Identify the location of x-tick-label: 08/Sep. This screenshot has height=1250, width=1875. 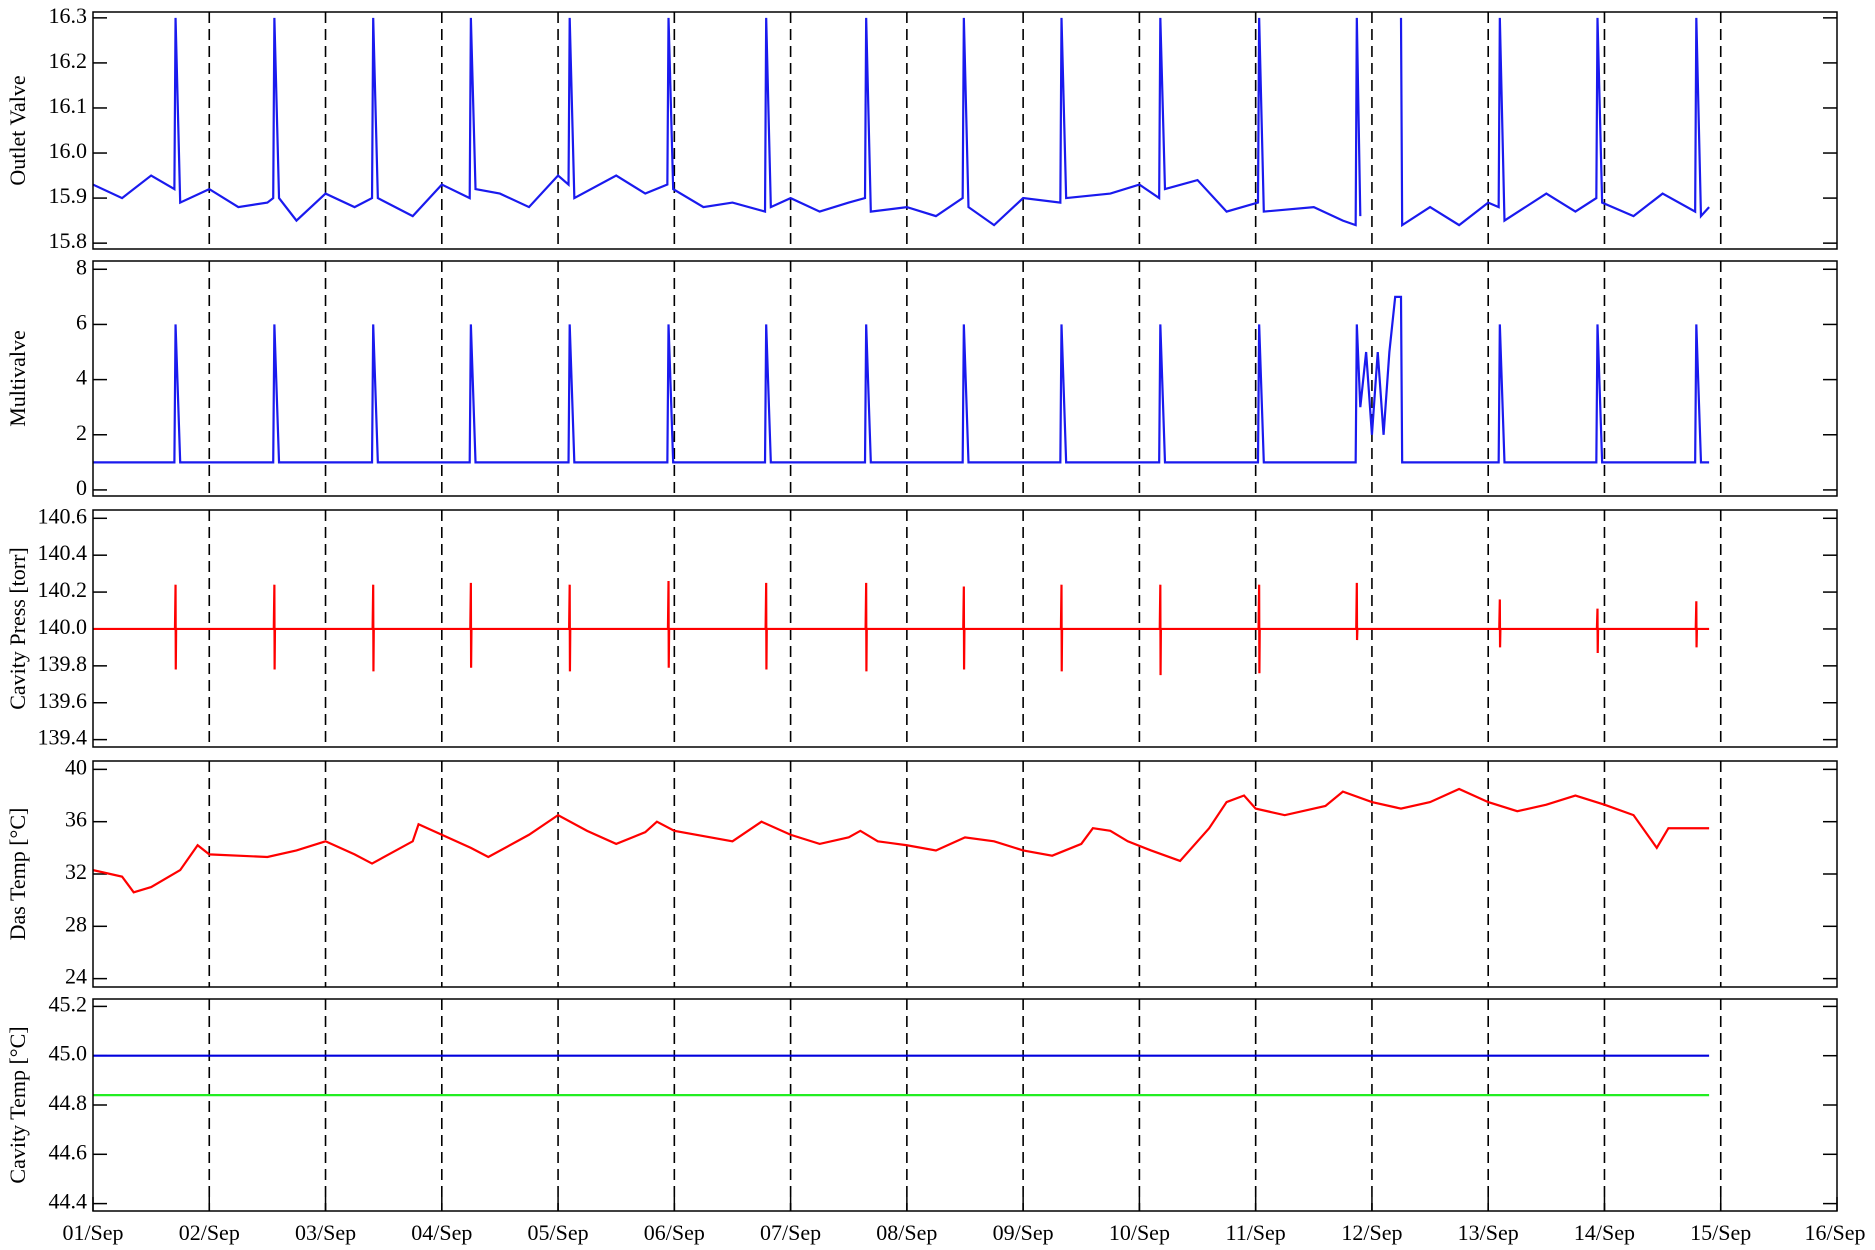
(906, 1232).